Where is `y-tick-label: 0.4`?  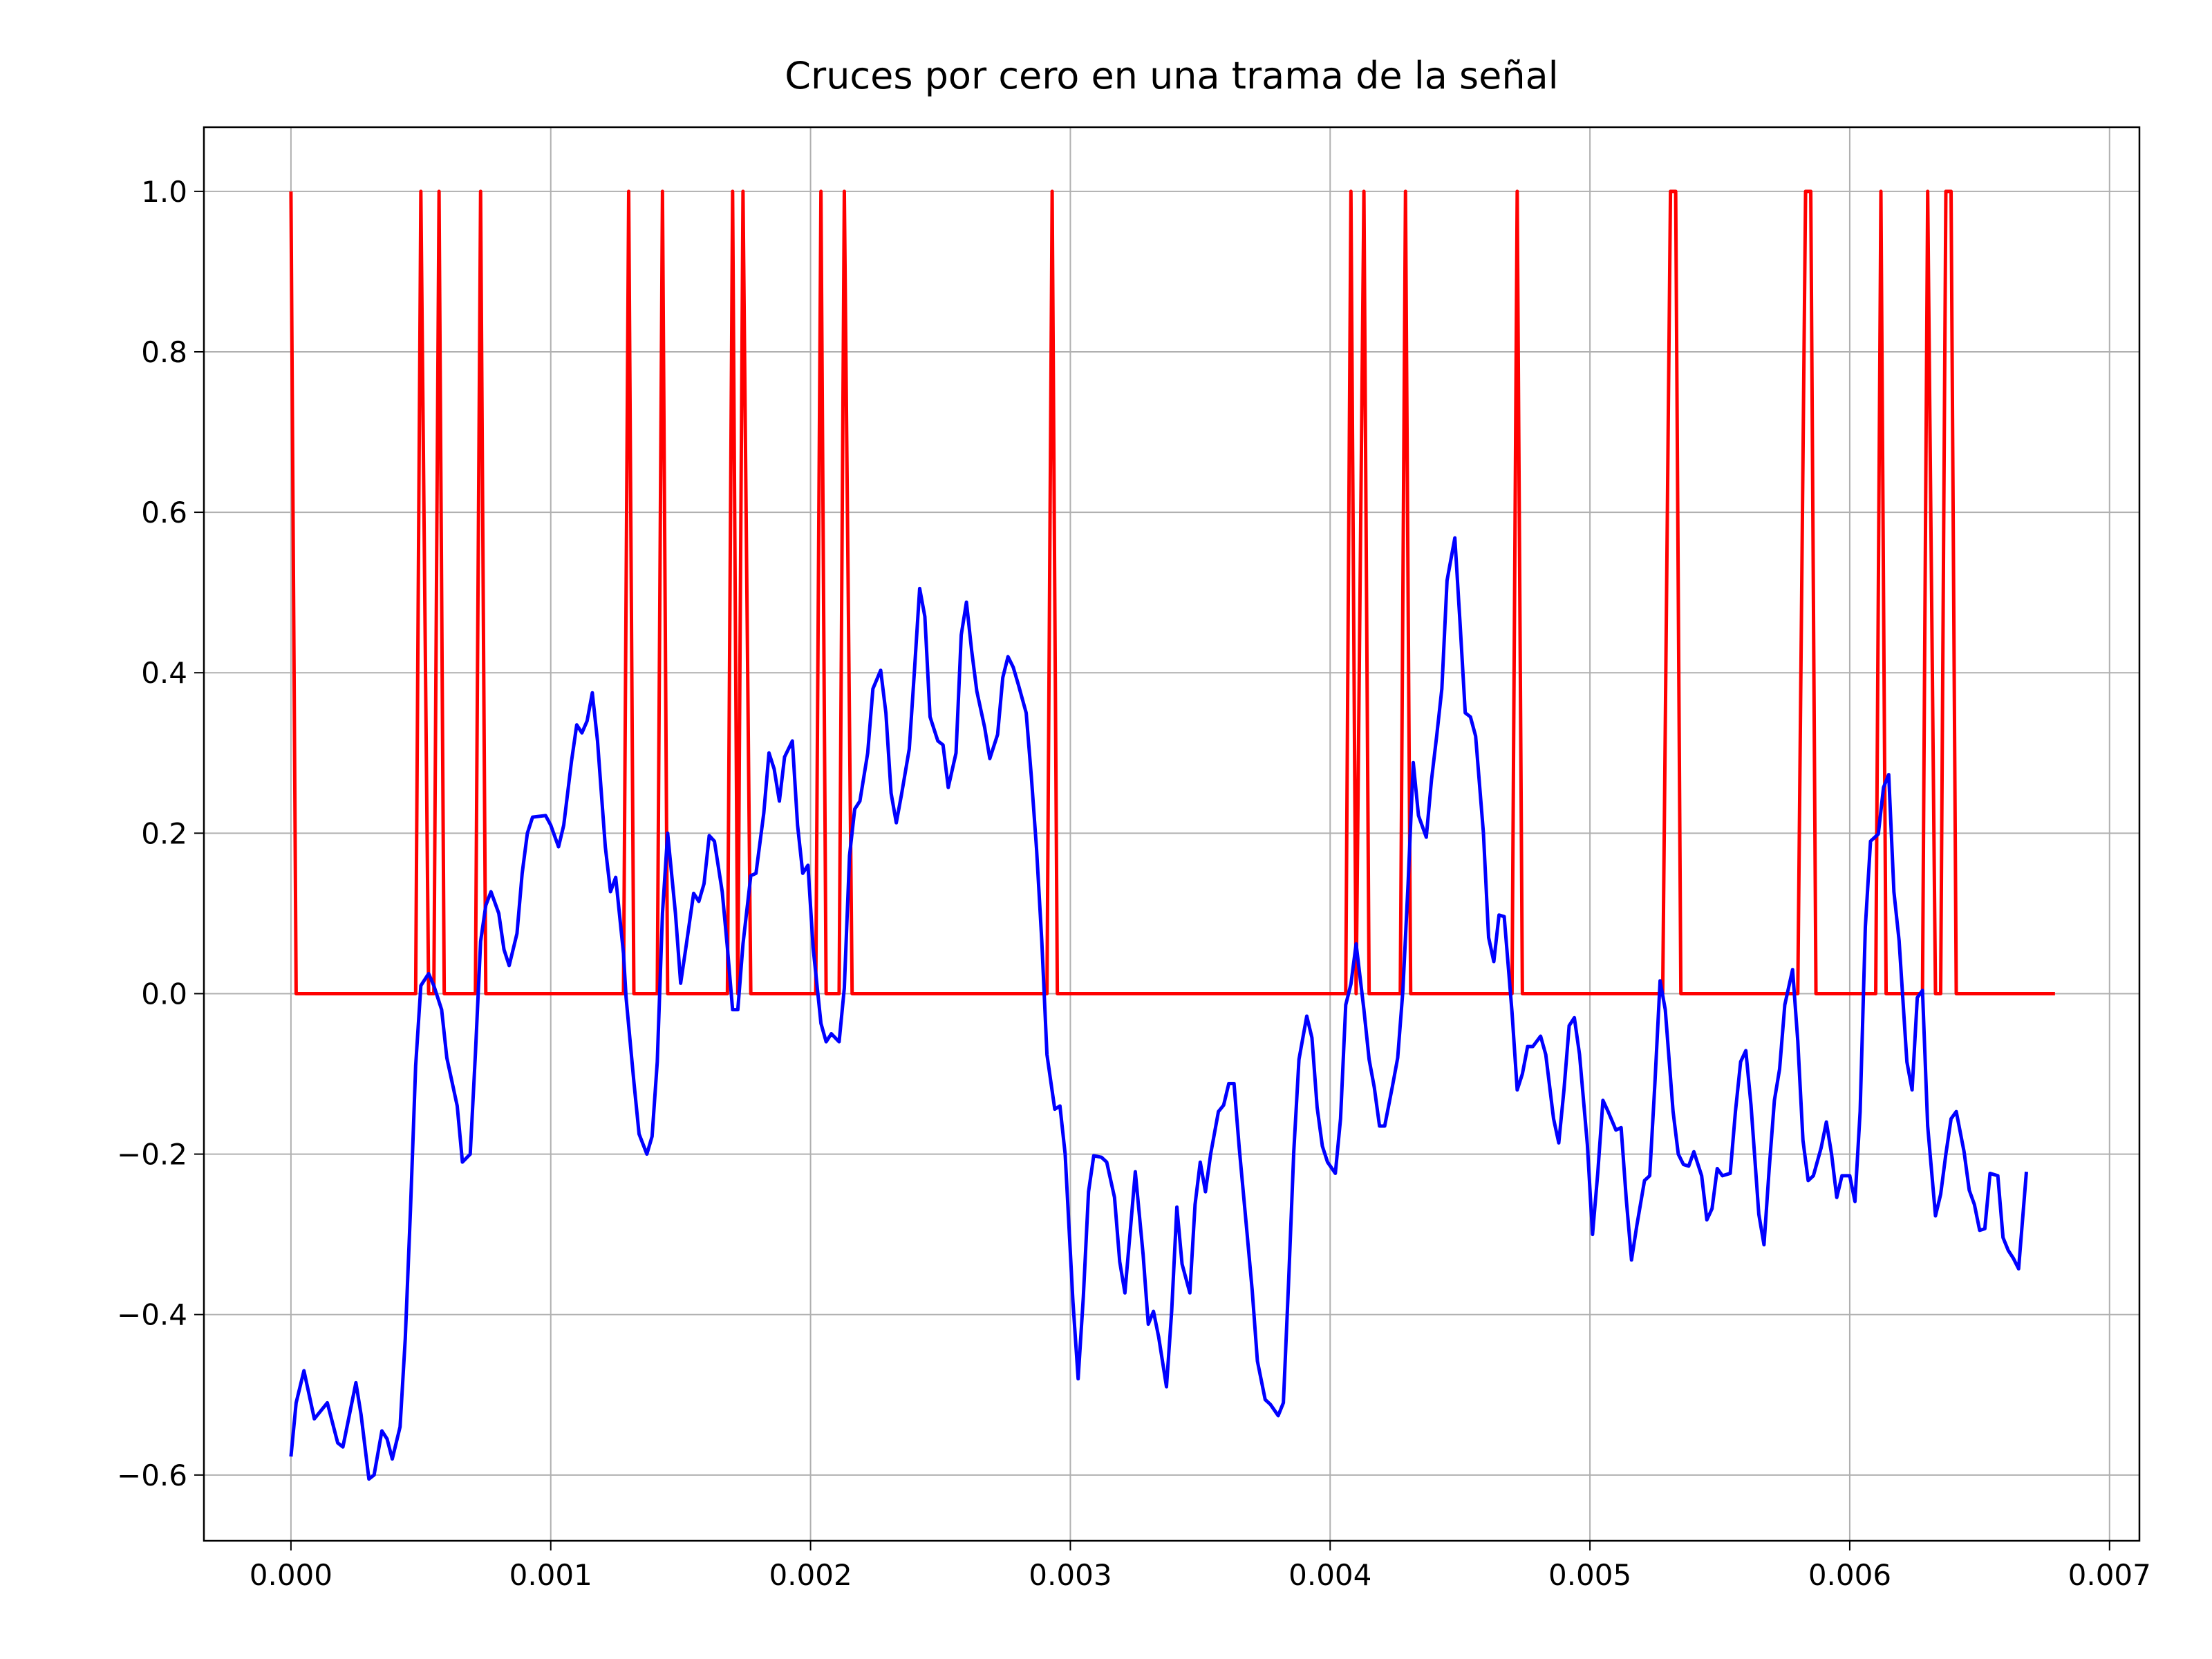
y-tick-label: 0.4 is located at coordinates (164, 673).